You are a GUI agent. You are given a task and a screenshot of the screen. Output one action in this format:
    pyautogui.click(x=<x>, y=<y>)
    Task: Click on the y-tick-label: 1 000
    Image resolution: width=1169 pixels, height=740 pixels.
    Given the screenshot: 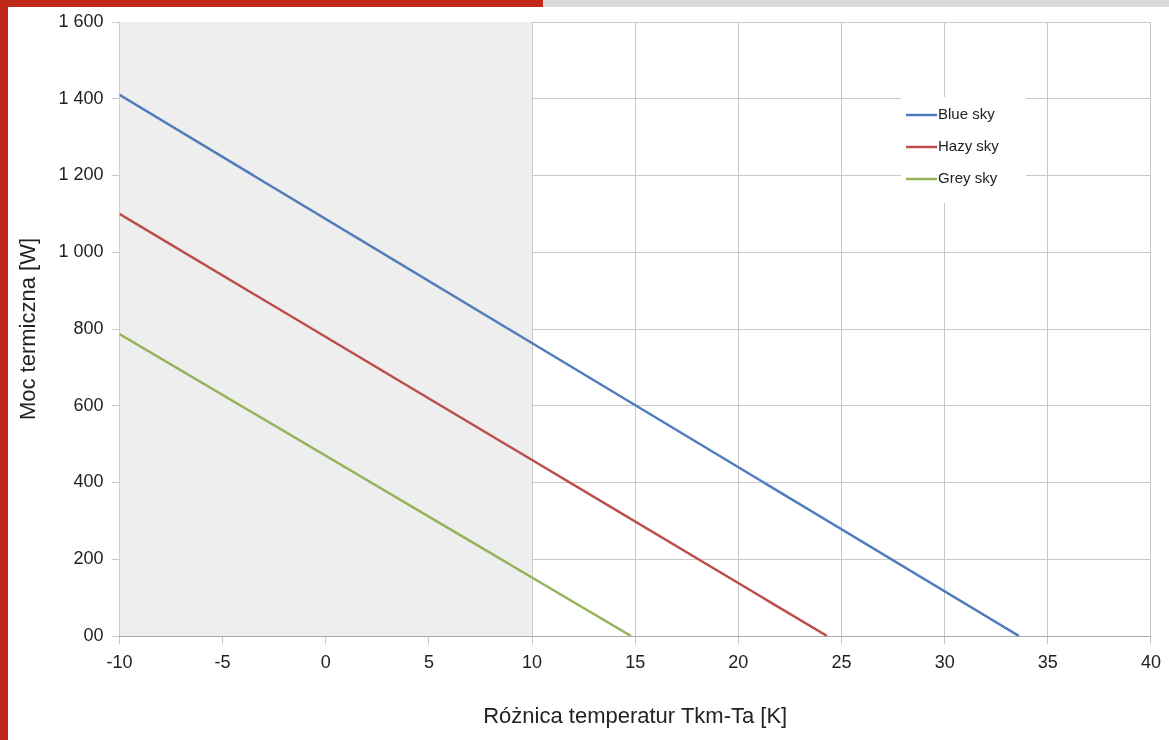 What is the action you would take?
    pyautogui.click(x=81, y=251)
    